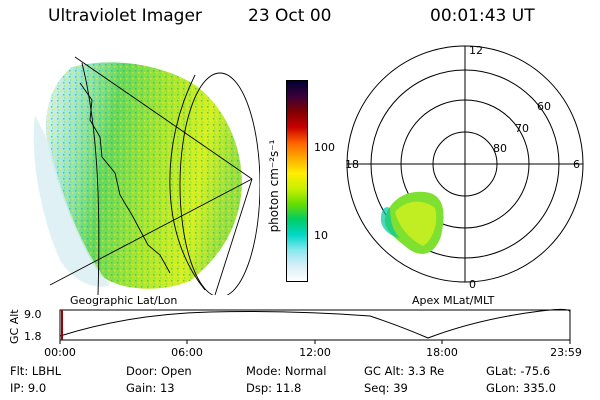 The image size is (600, 400). What do you see at coordinates (521, 388) in the screenshot?
I see `glon-readout: GLon: 335.0` at bounding box center [521, 388].